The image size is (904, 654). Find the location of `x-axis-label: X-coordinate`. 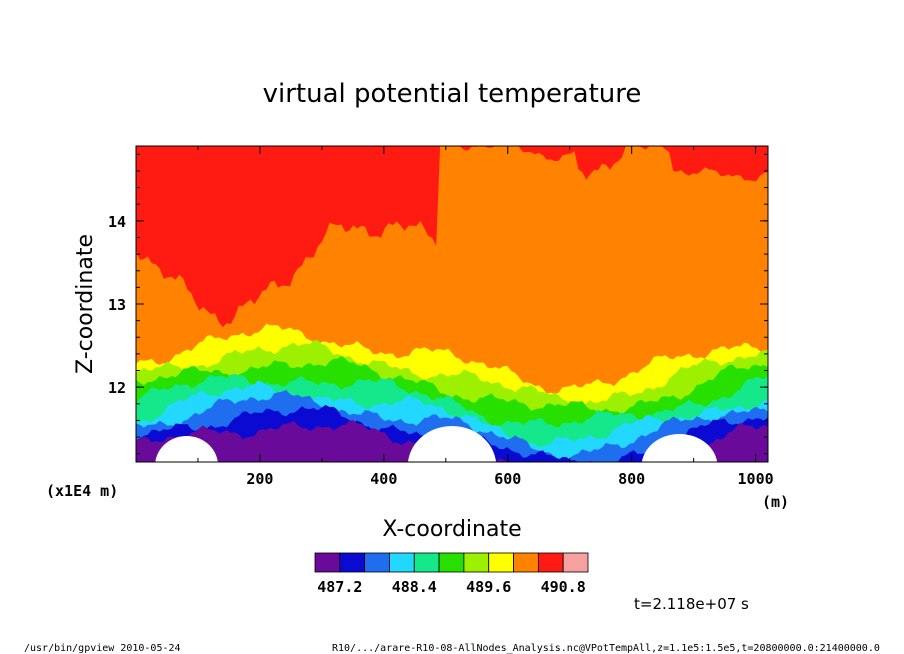

x-axis-label: X-coordinate is located at coordinates (451, 529).